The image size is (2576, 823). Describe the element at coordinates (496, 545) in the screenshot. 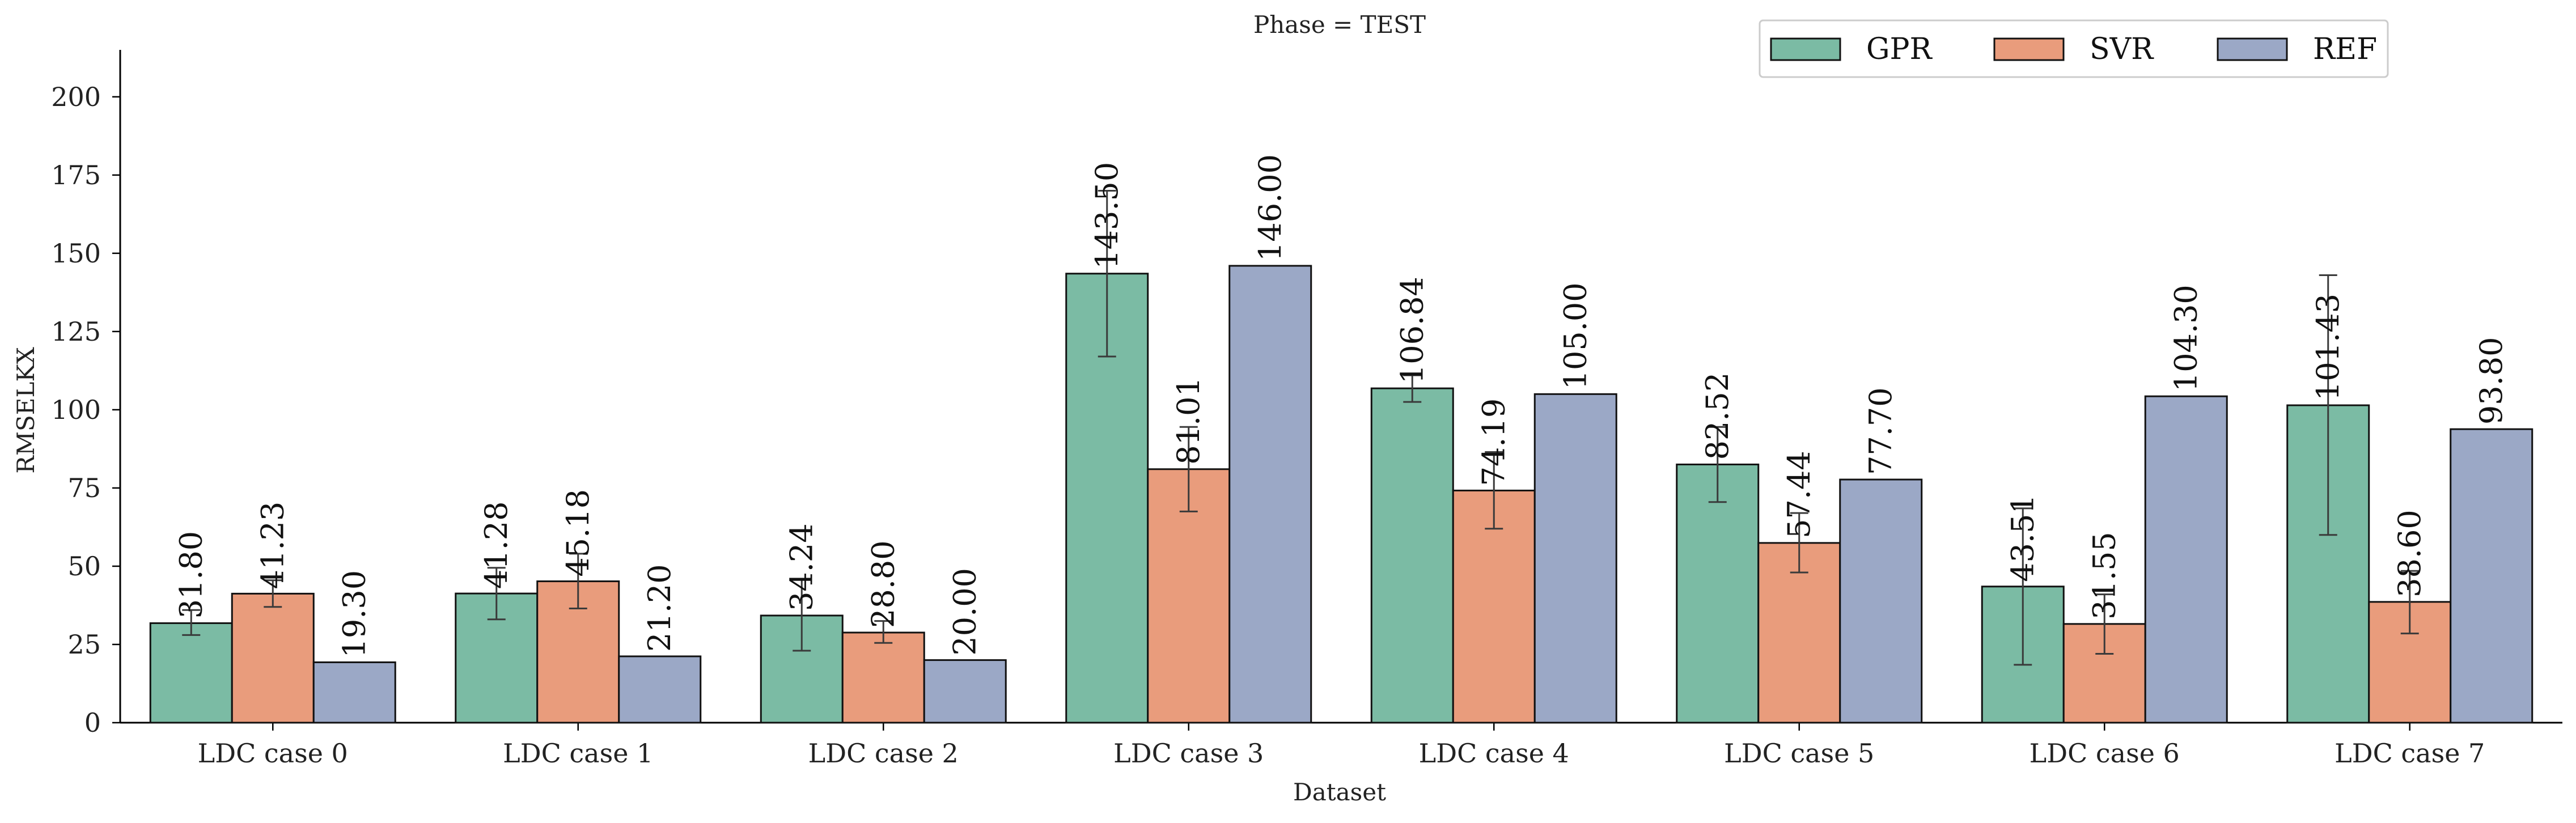

I see `data-label: 41.28` at that location.